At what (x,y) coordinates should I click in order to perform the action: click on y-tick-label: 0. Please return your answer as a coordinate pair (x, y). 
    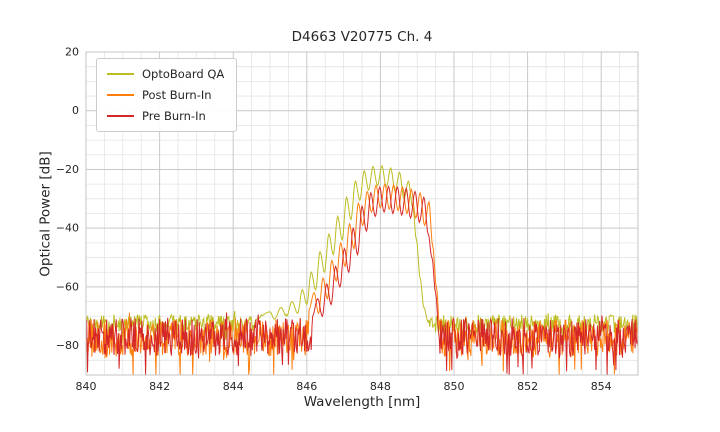
    Looking at the image, I should click on (75, 110).